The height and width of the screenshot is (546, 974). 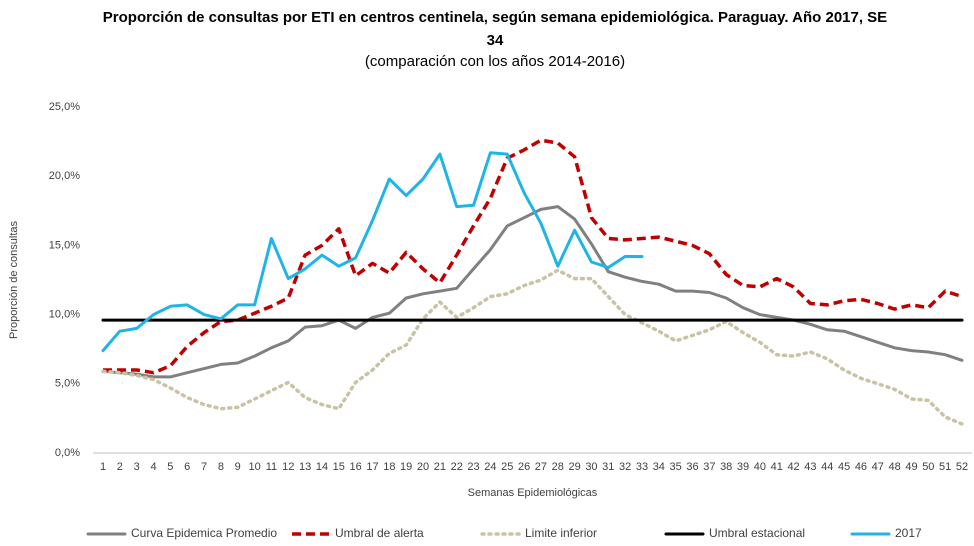 What do you see at coordinates (14, 279) in the screenshot?
I see `y-axis-label: Proporción de consultas` at bounding box center [14, 279].